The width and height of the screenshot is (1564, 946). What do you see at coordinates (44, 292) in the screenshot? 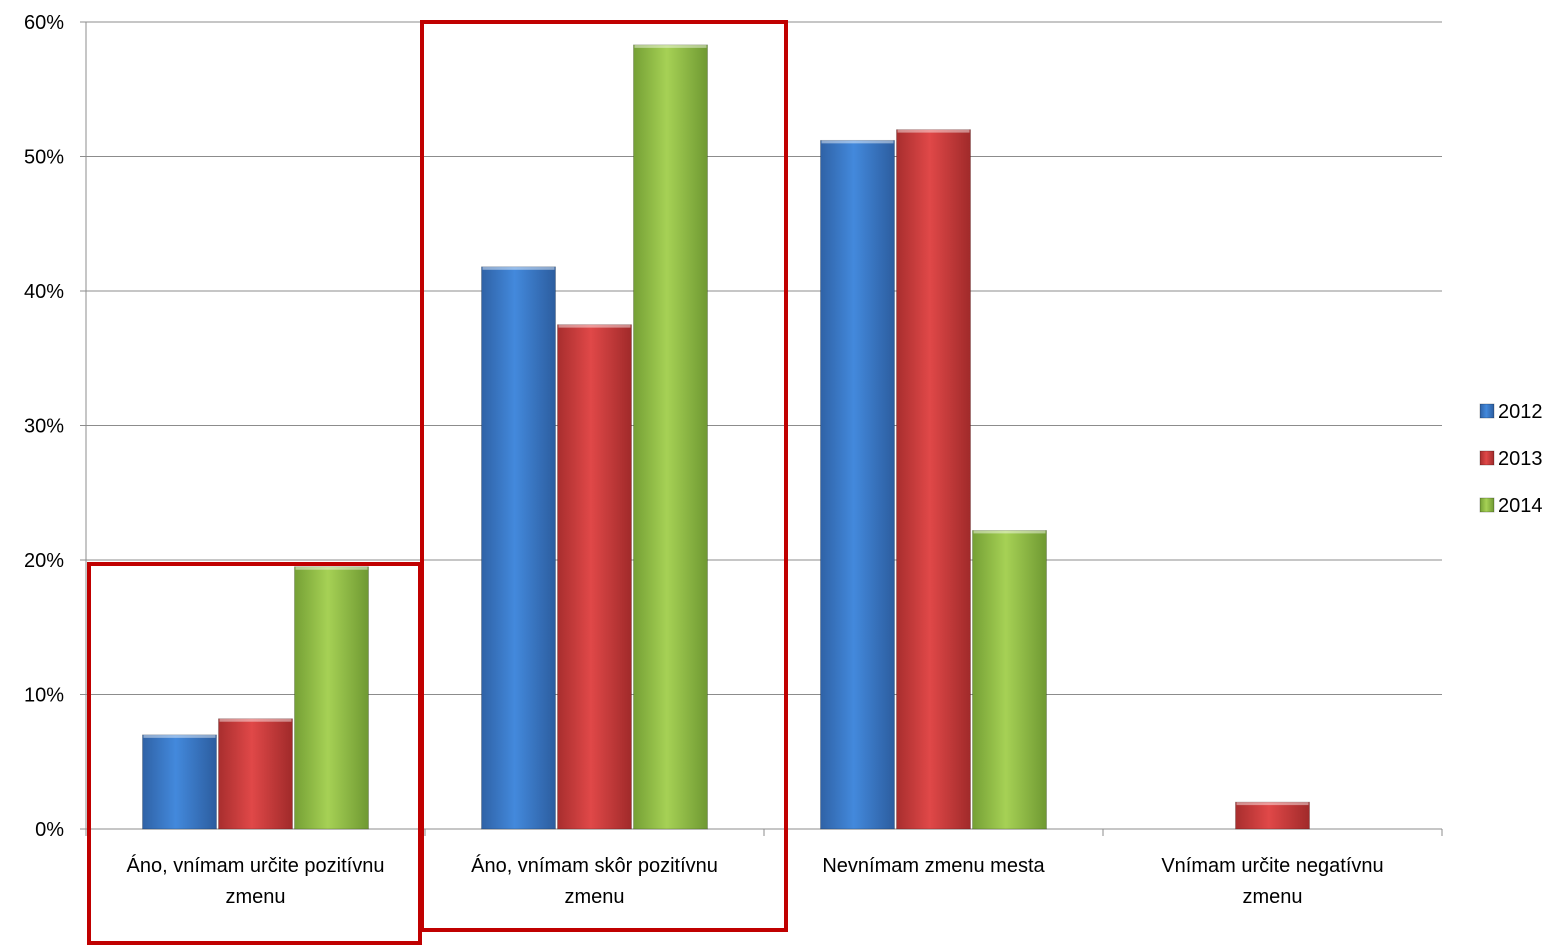
I see `y-tick-label: 40%` at bounding box center [44, 292].